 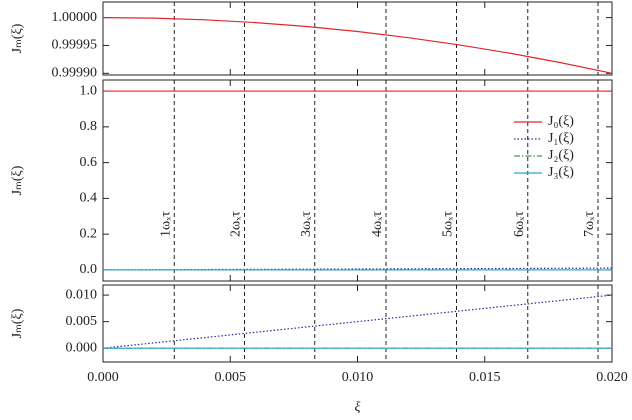 What do you see at coordinates (89, 162) in the screenshot?
I see `y-tick-label: 0.6` at bounding box center [89, 162].